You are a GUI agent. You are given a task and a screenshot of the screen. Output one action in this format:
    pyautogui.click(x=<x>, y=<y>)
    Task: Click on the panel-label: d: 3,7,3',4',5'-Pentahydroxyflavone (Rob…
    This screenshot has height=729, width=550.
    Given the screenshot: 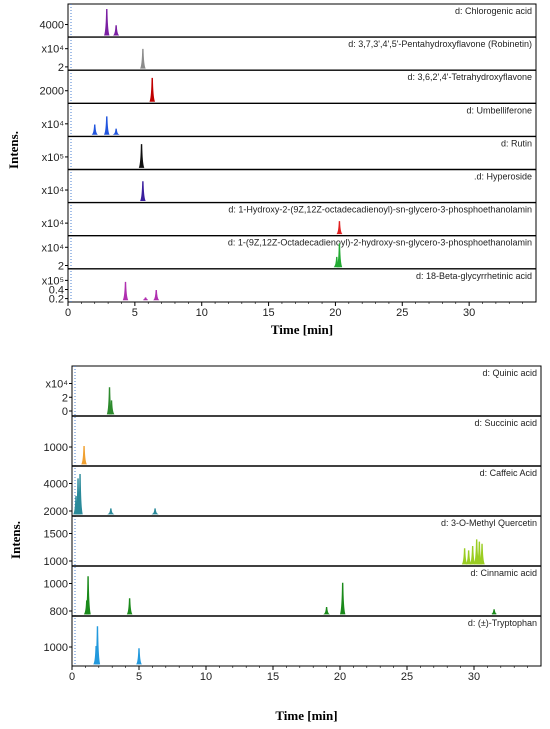 What is the action you would take?
    pyautogui.click(x=440, y=44)
    